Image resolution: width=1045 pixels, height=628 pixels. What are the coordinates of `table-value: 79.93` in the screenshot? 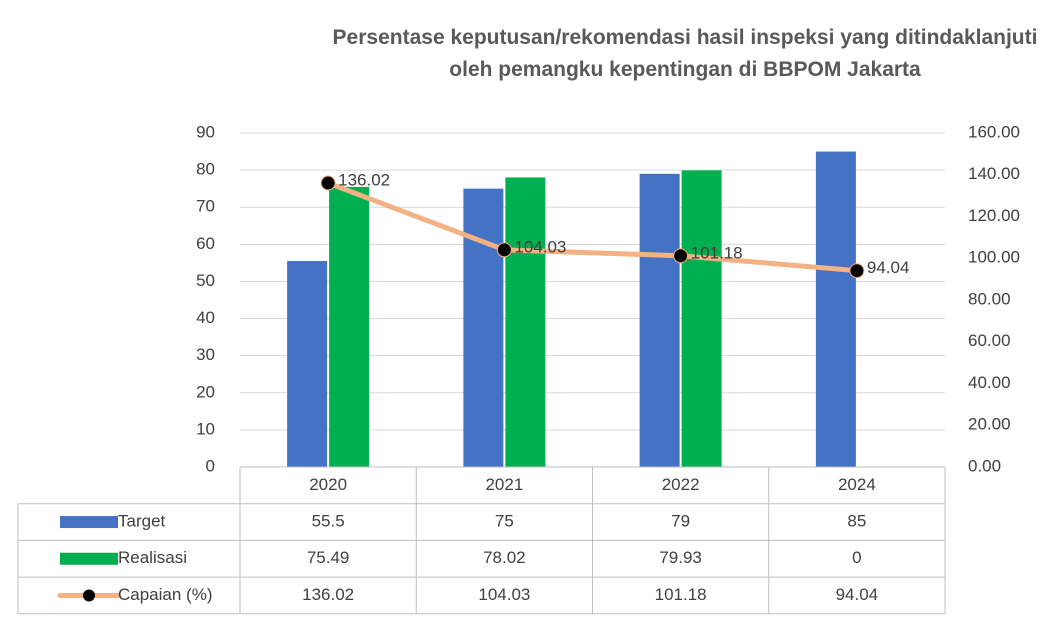 It's located at (680, 557).